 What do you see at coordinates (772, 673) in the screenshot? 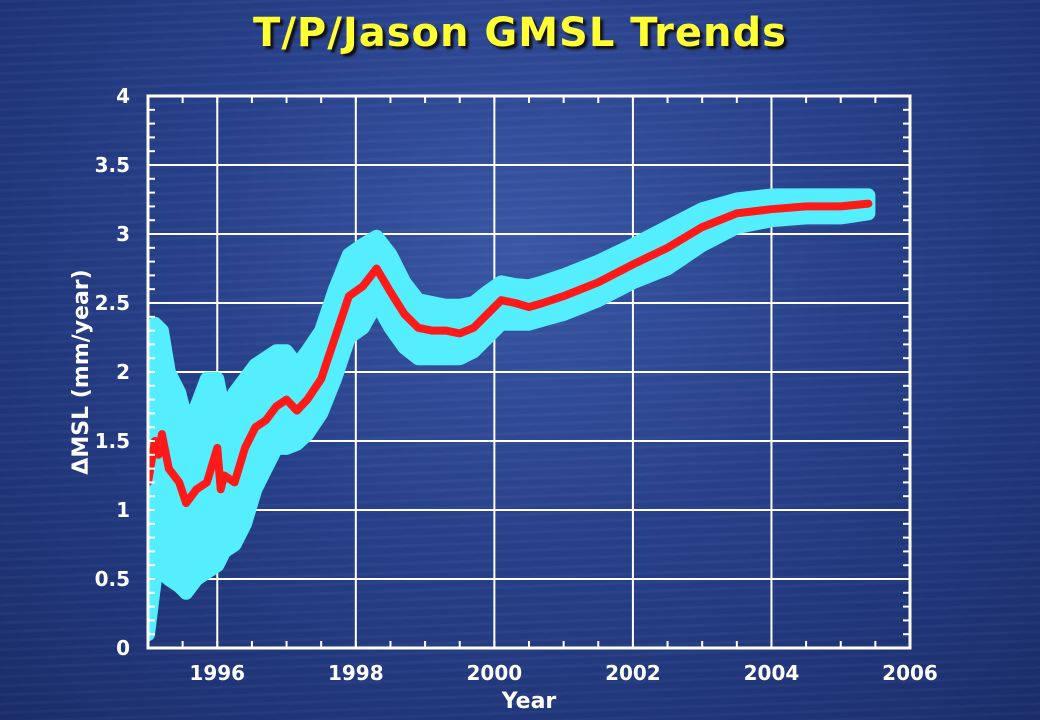
I see `x-tick-label: 2004` at bounding box center [772, 673].